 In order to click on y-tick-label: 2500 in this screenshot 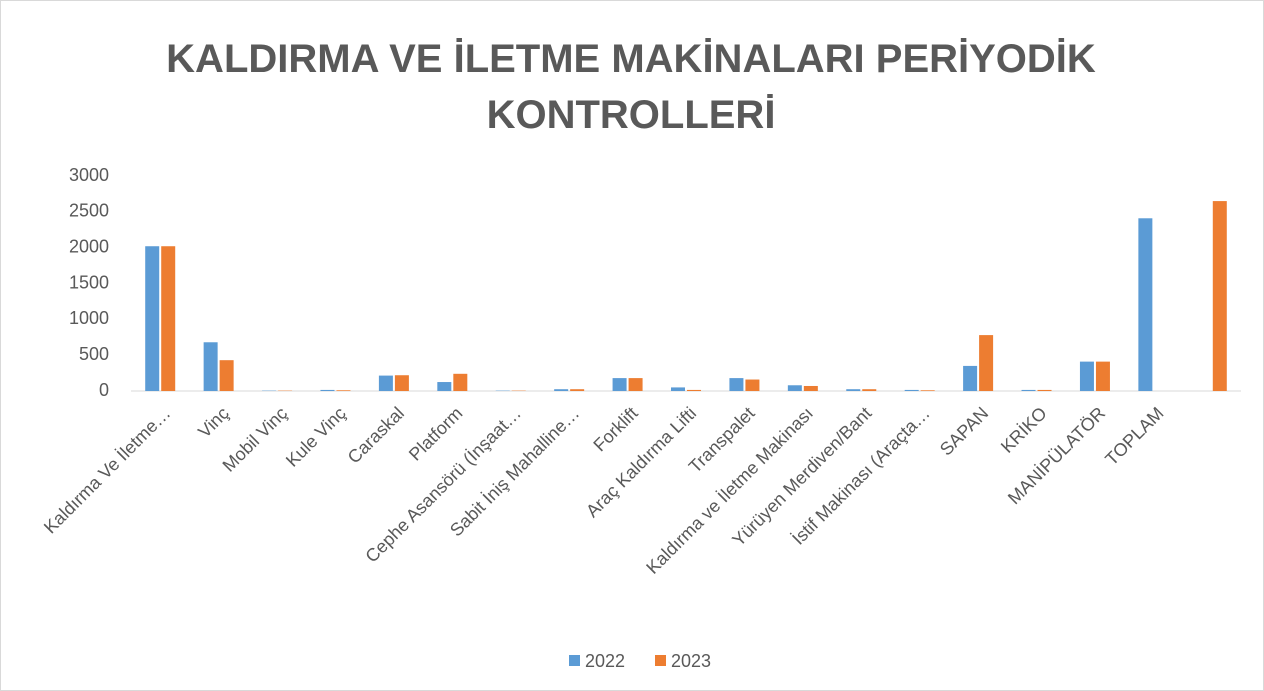, I will do `click(89, 211)`.